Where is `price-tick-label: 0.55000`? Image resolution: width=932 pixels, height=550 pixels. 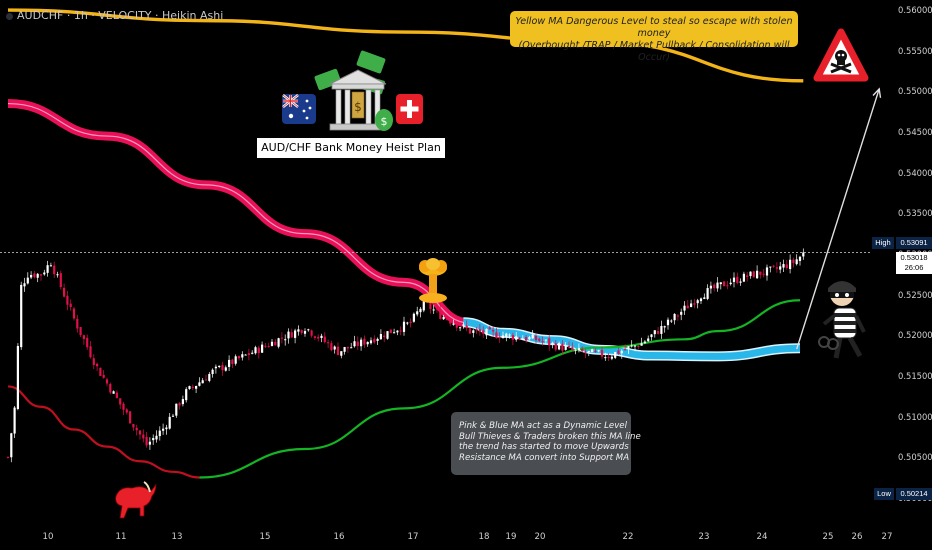 price-tick-label: 0.55000 is located at coordinates (915, 91).